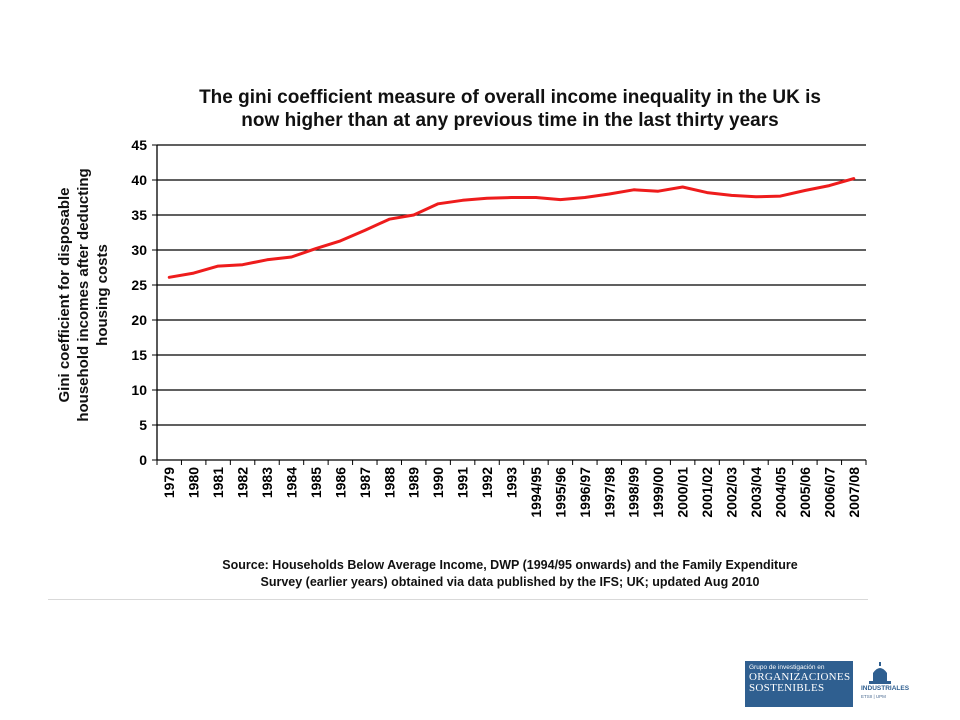 This screenshot has height=720, width=960. I want to click on data-point-2006/07, so click(829, 185).